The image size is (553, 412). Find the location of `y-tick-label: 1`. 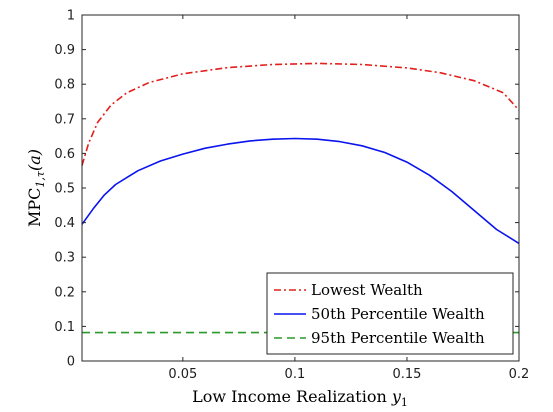

y-tick-label: 1 is located at coordinates (71, 16).